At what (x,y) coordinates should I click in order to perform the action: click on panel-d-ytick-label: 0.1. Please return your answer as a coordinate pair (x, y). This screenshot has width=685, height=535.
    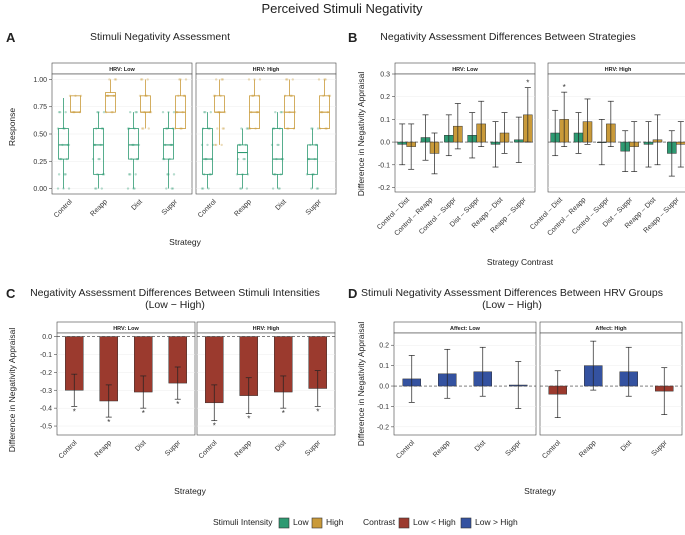
    Looking at the image, I should click on (384, 366).